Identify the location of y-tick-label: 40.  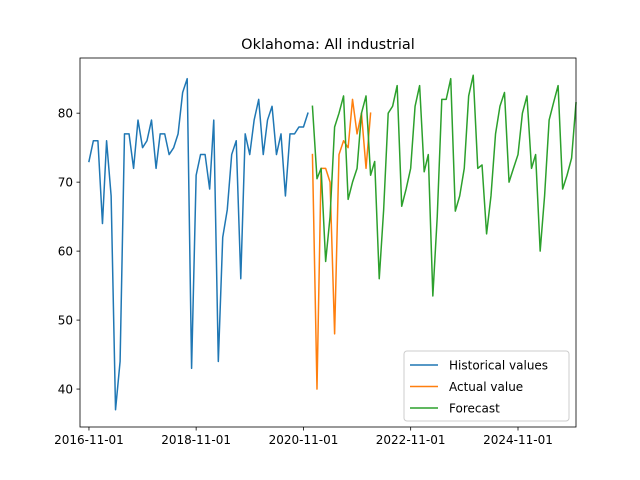
(65, 389).